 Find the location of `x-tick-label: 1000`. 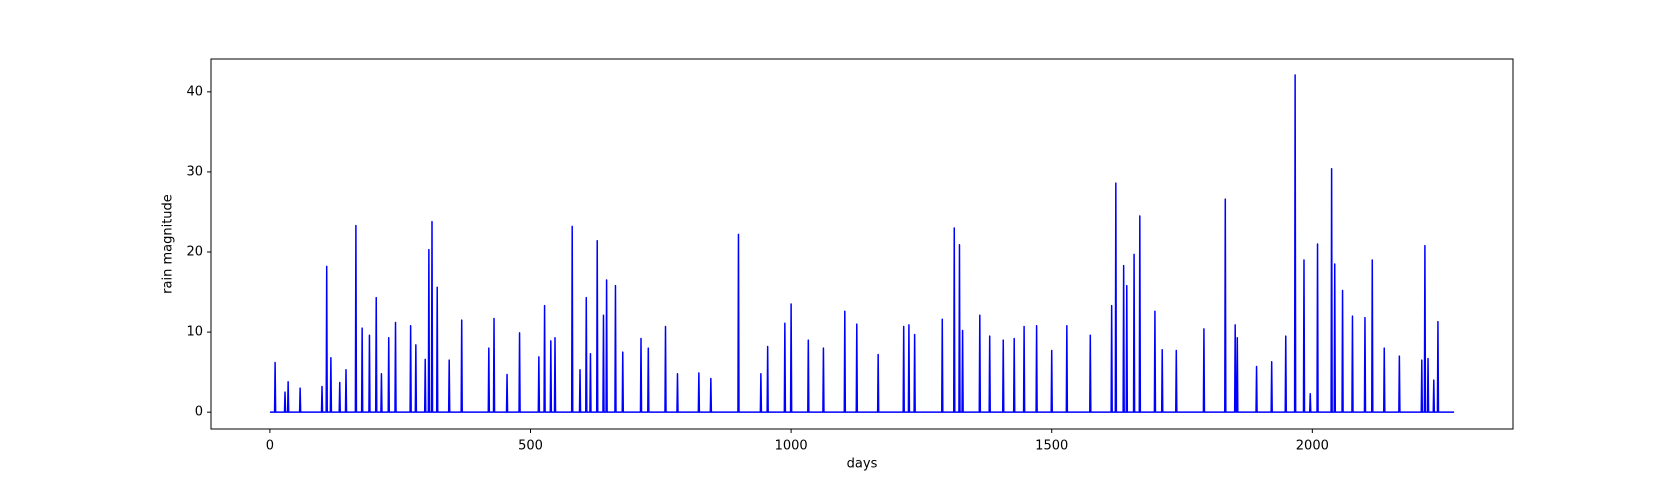

x-tick-label: 1000 is located at coordinates (791, 446).